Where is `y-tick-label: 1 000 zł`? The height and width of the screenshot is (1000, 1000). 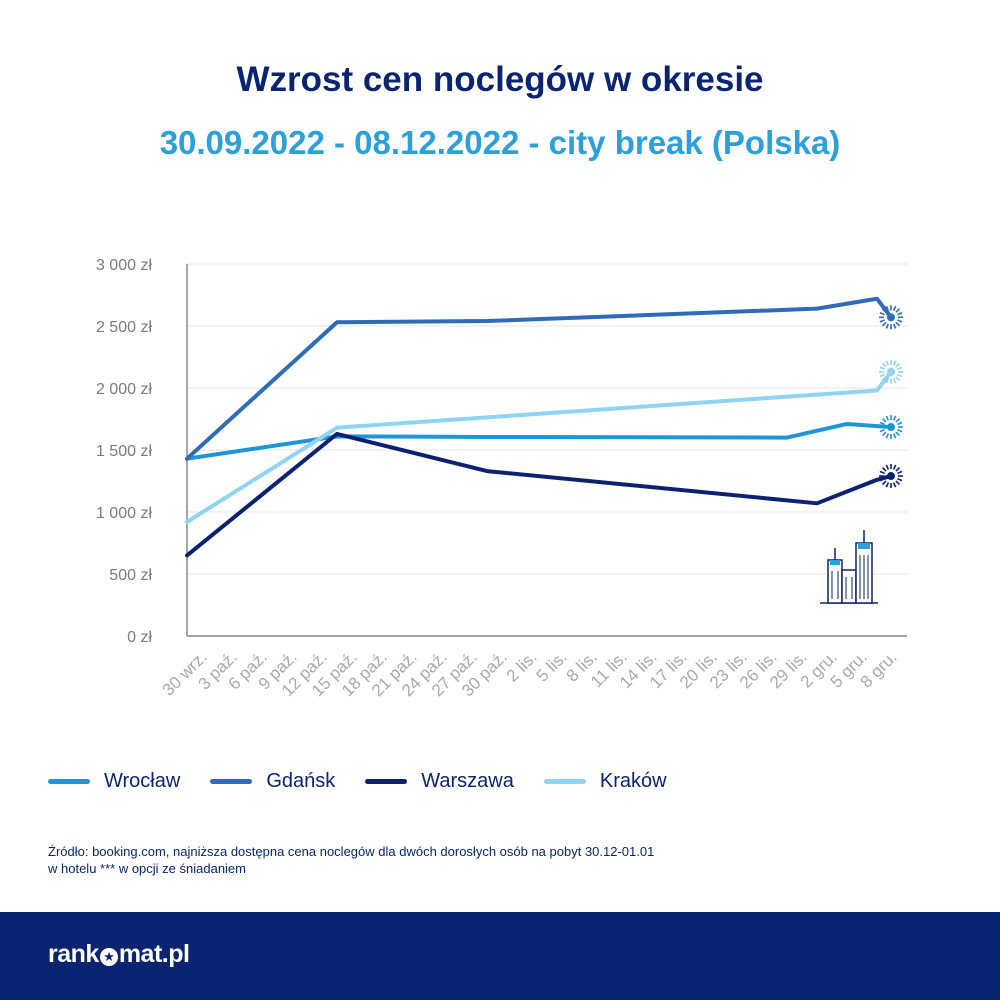
y-tick-label: 1 000 zł is located at coordinates (124, 513).